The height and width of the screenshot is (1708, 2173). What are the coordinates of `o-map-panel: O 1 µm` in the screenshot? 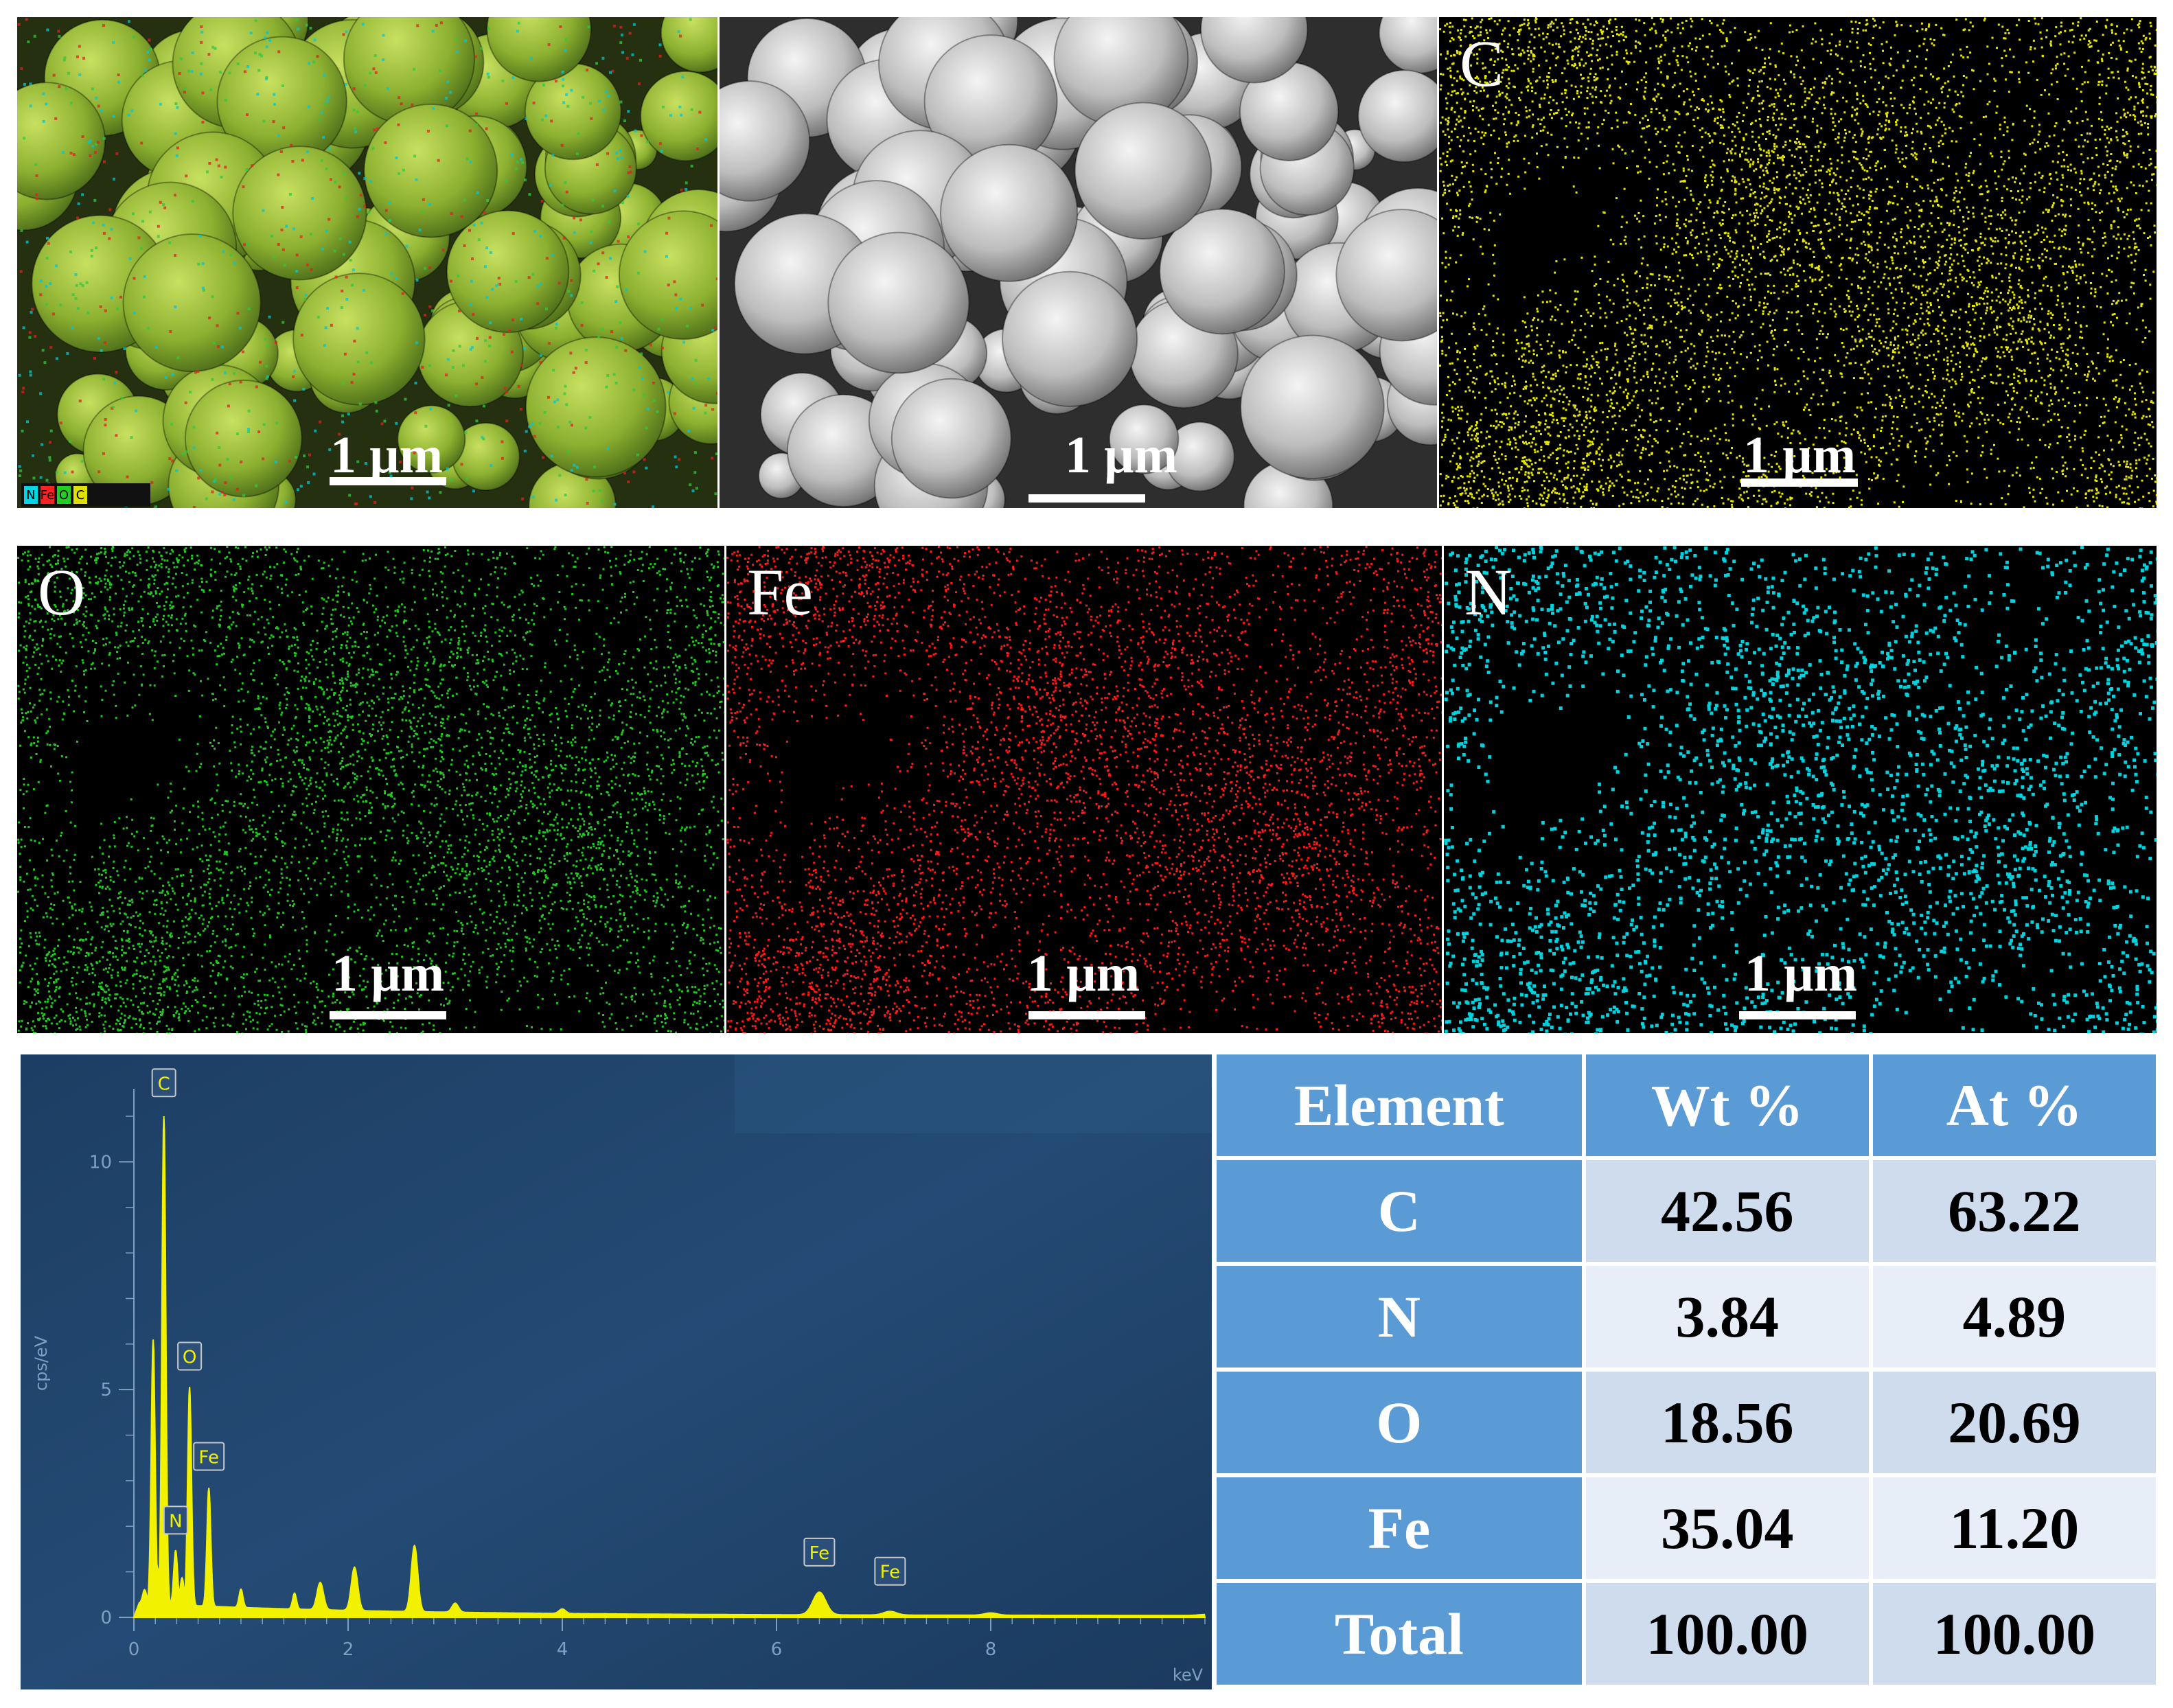 It's located at (370, 789).